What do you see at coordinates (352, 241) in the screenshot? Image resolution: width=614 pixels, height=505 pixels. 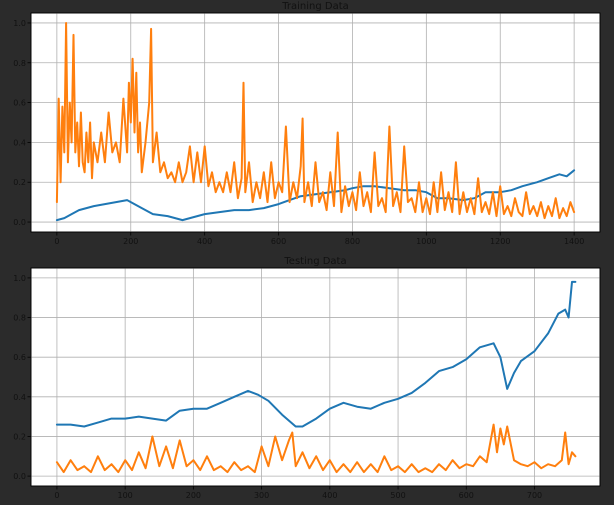 I see `x-tick-label: 800` at bounding box center [352, 241].